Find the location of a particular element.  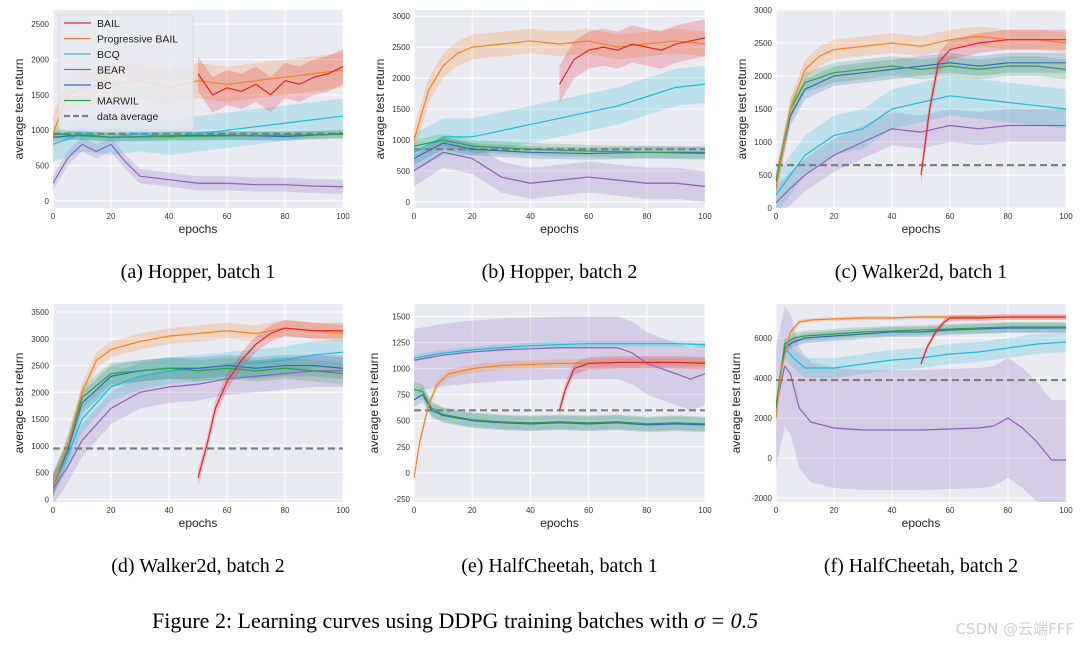

y-tick-label: 6000 is located at coordinates (763, 338).